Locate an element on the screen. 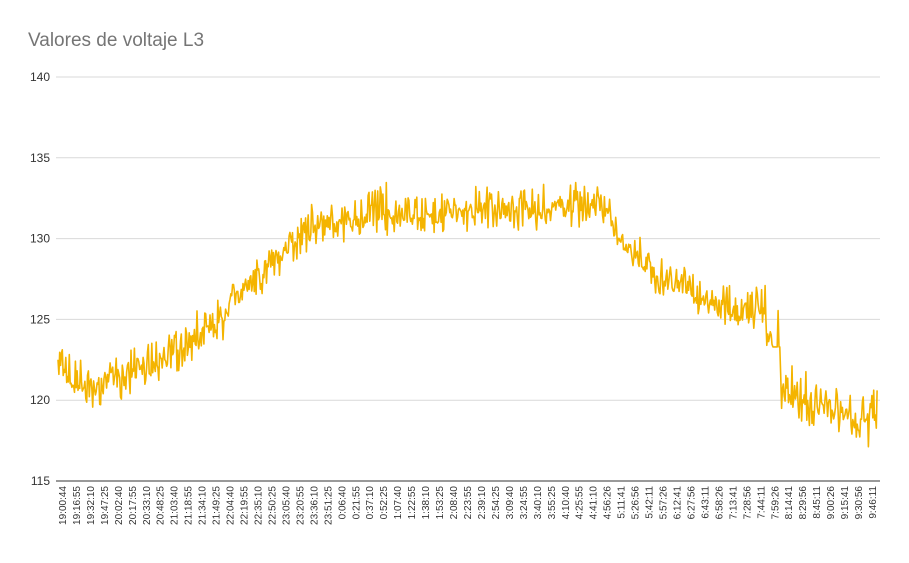  x-tick-label: 8:14:41 is located at coordinates (789, 503).